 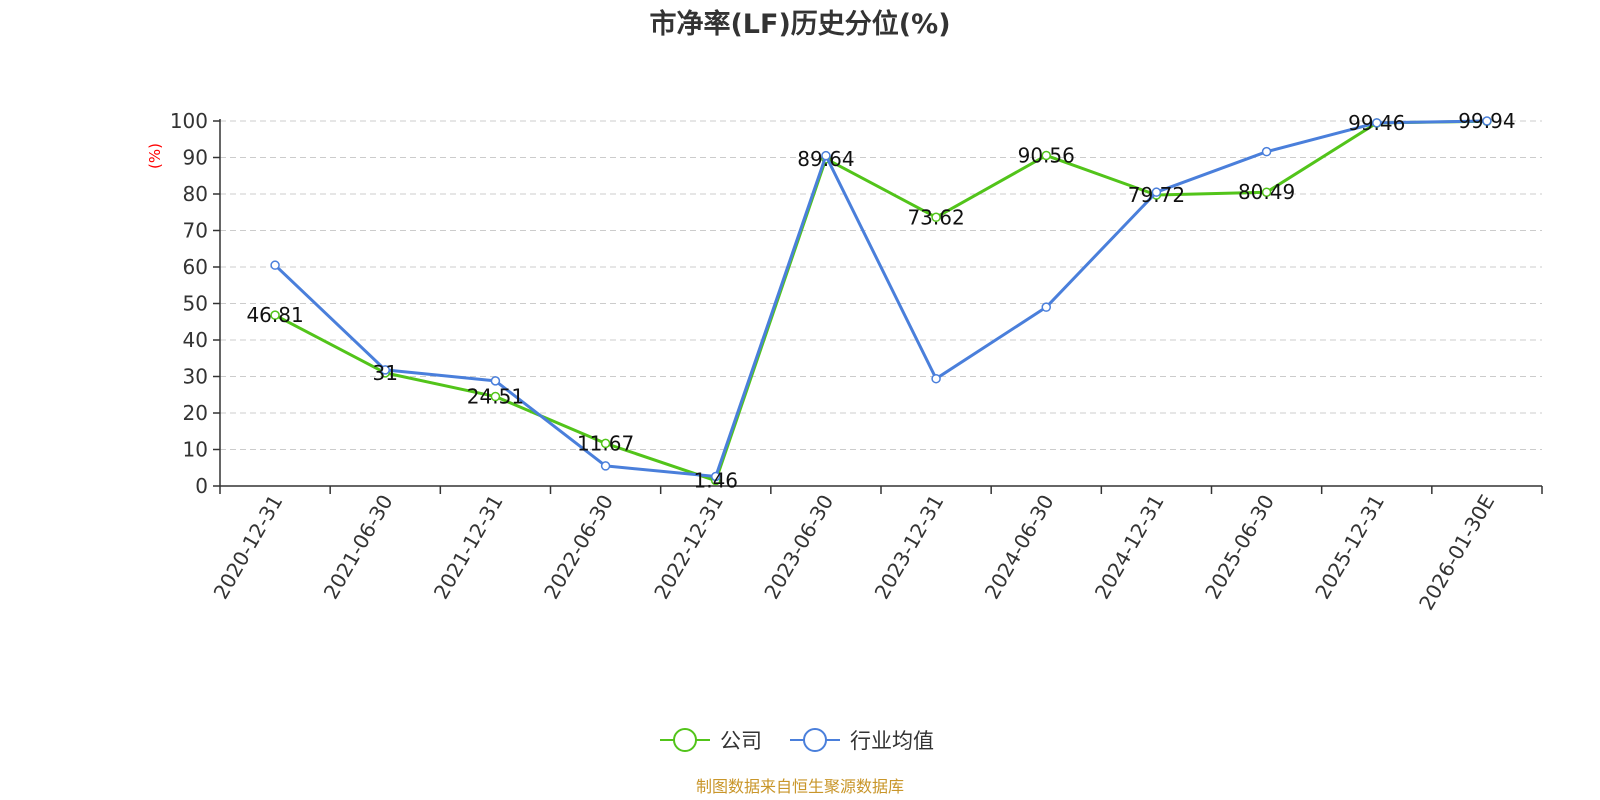 I want to click on y-tick-label: 40, so click(x=195, y=340).